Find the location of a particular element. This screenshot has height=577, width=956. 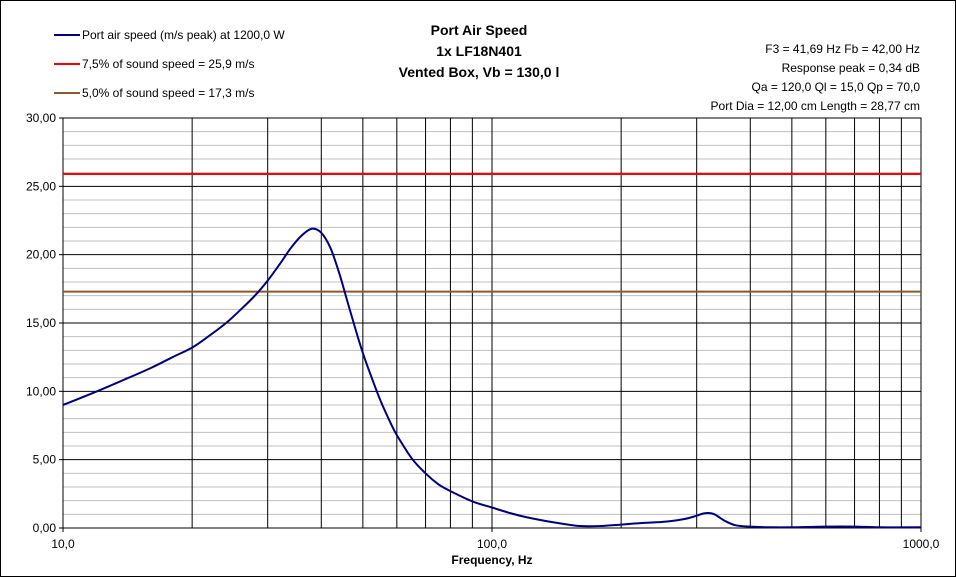

y-tick-labels: 0,00 5,00 10,00 15,00 20,00 25,00 30,00 is located at coordinates (44, 323).